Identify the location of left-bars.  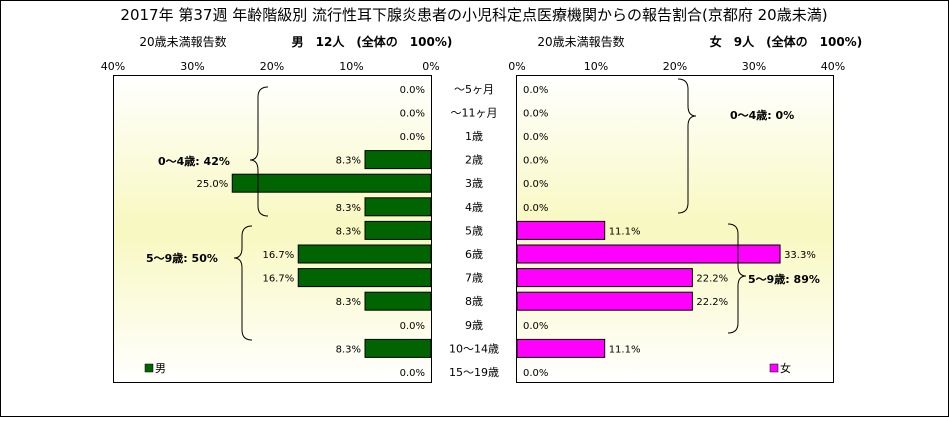
(331, 254).